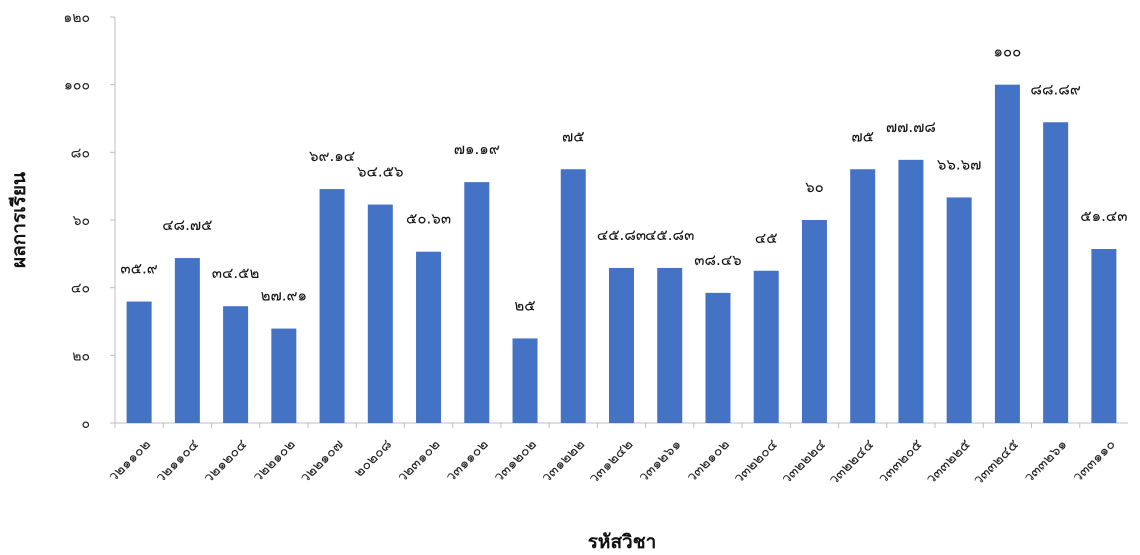 Image resolution: width=1140 pixels, height=555 pixels. What do you see at coordinates (515, 461) in the screenshot?
I see `x-tick-label: ว๓๑๒๐๒` at bounding box center [515, 461].